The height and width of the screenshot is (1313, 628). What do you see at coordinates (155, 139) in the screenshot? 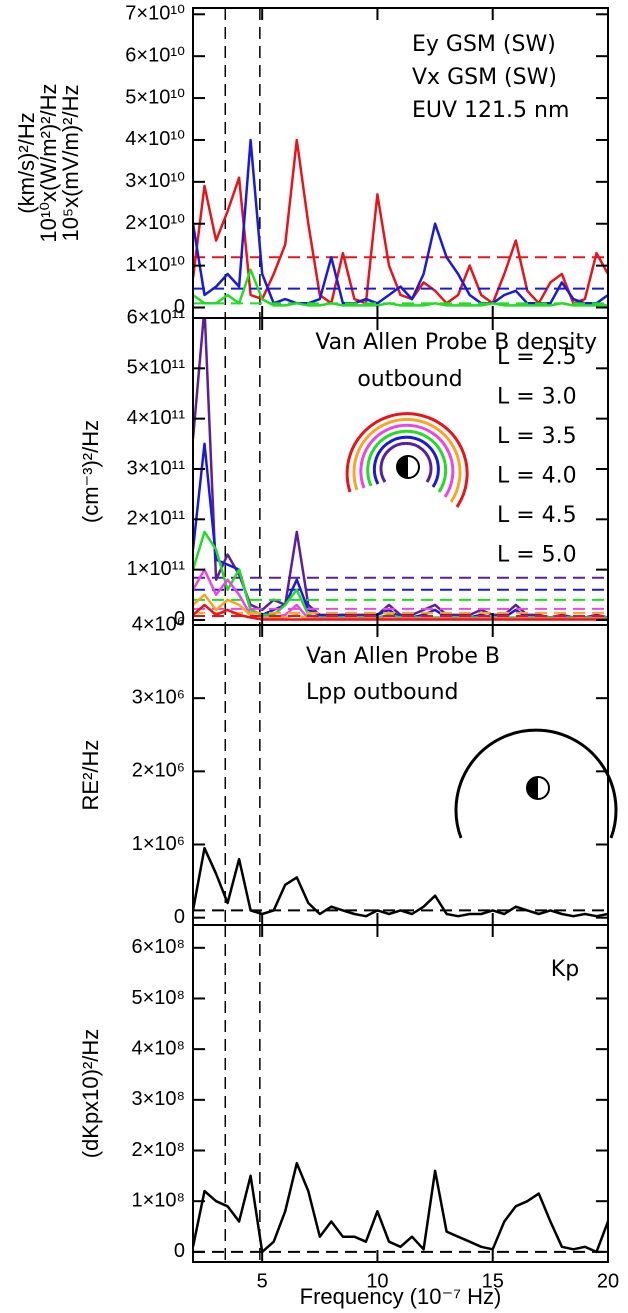
I see `y-tick-label: 4×10¹⁰` at bounding box center [155, 139].